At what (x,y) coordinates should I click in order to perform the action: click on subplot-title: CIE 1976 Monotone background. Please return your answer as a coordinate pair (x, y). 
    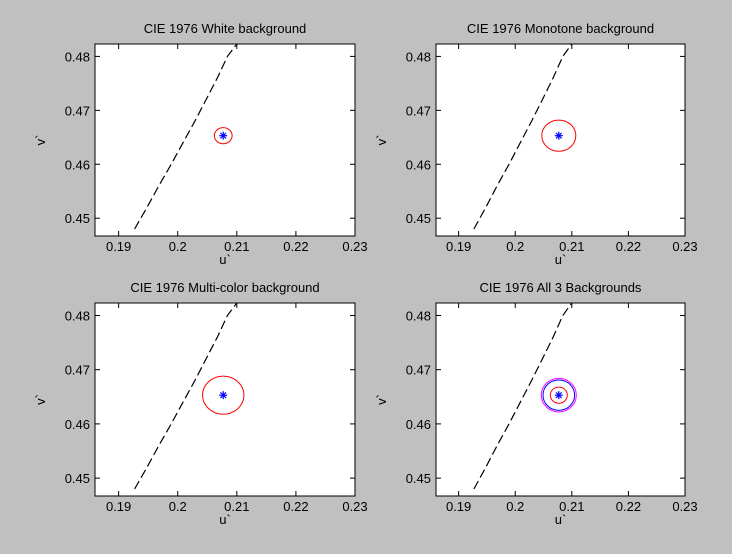
    Looking at the image, I should click on (560, 28).